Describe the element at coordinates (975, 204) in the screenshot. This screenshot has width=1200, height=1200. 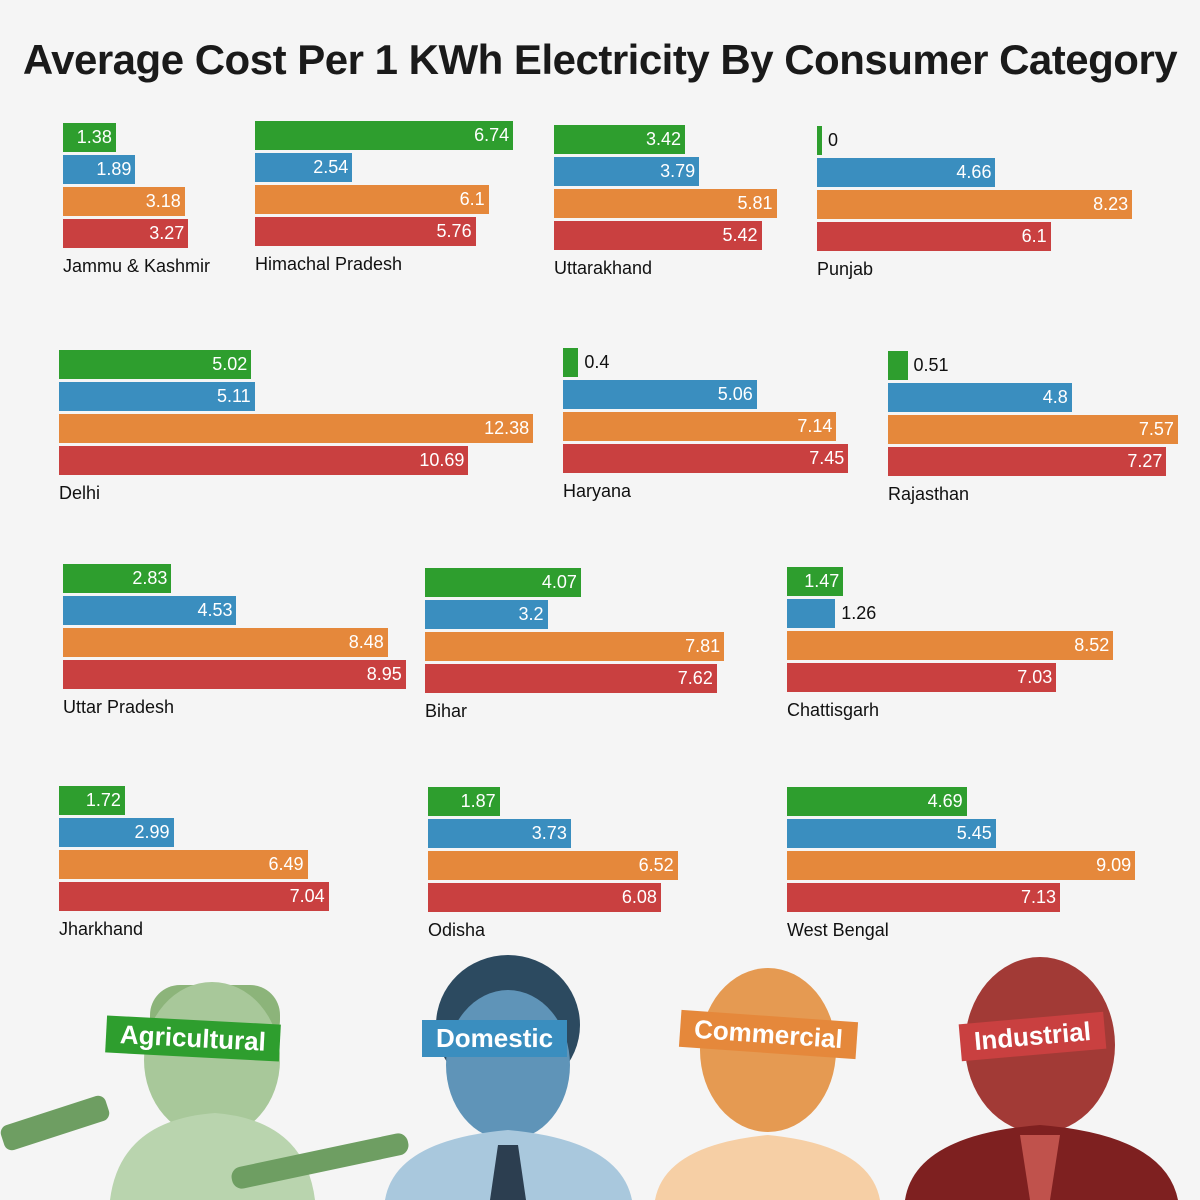
I see `bar-commercial-punjab` at that location.